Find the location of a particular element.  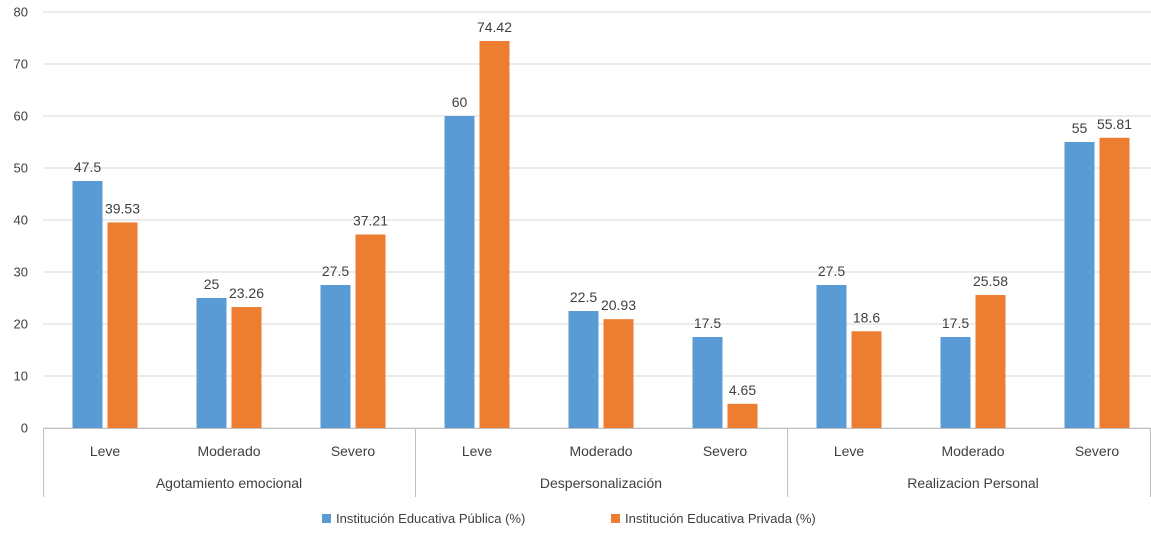

y-tick-label: 70 is located at coordinates (21, 64).